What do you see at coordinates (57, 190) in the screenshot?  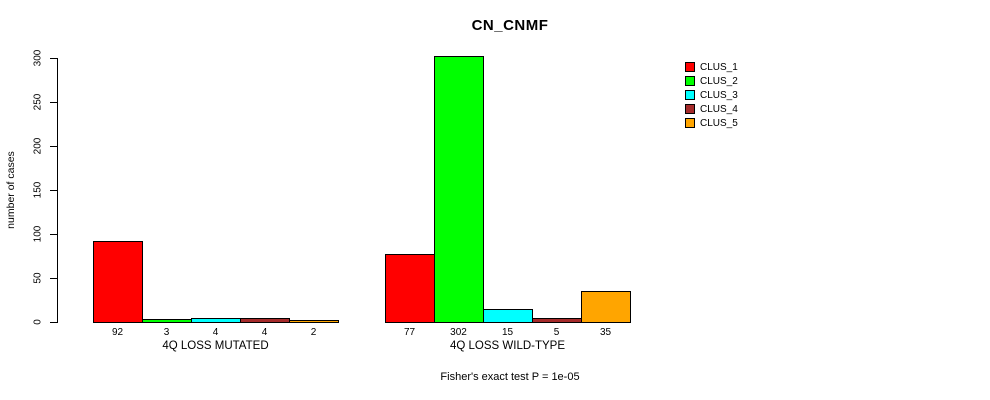 I see `y-axis-line` at bounding box center [57, 190].